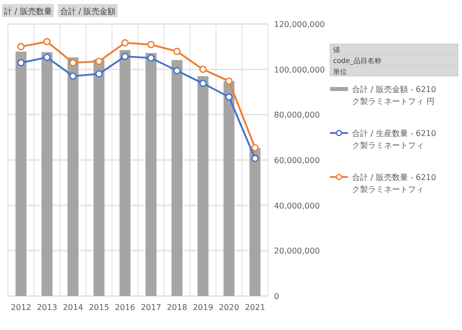  Describe the element at coordinates (394, 183) in the screenshot. I see `legend-label: 合計 / 販売数量 - 6210 ク製ラミネートフィ` at that location.